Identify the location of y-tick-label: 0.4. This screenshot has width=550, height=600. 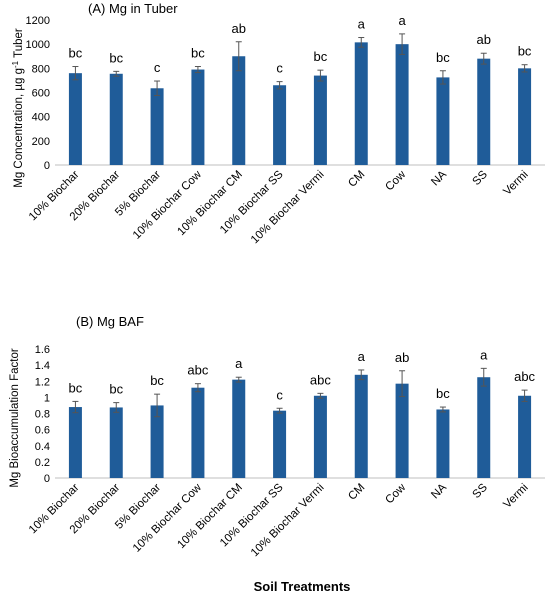
(42, 447).